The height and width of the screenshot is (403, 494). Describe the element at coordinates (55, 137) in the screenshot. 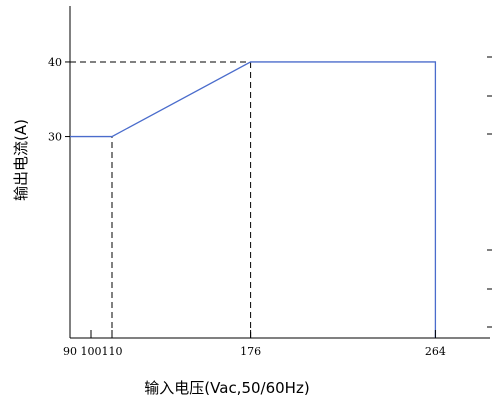

I see `y-tick-label-30: 30` at that location.